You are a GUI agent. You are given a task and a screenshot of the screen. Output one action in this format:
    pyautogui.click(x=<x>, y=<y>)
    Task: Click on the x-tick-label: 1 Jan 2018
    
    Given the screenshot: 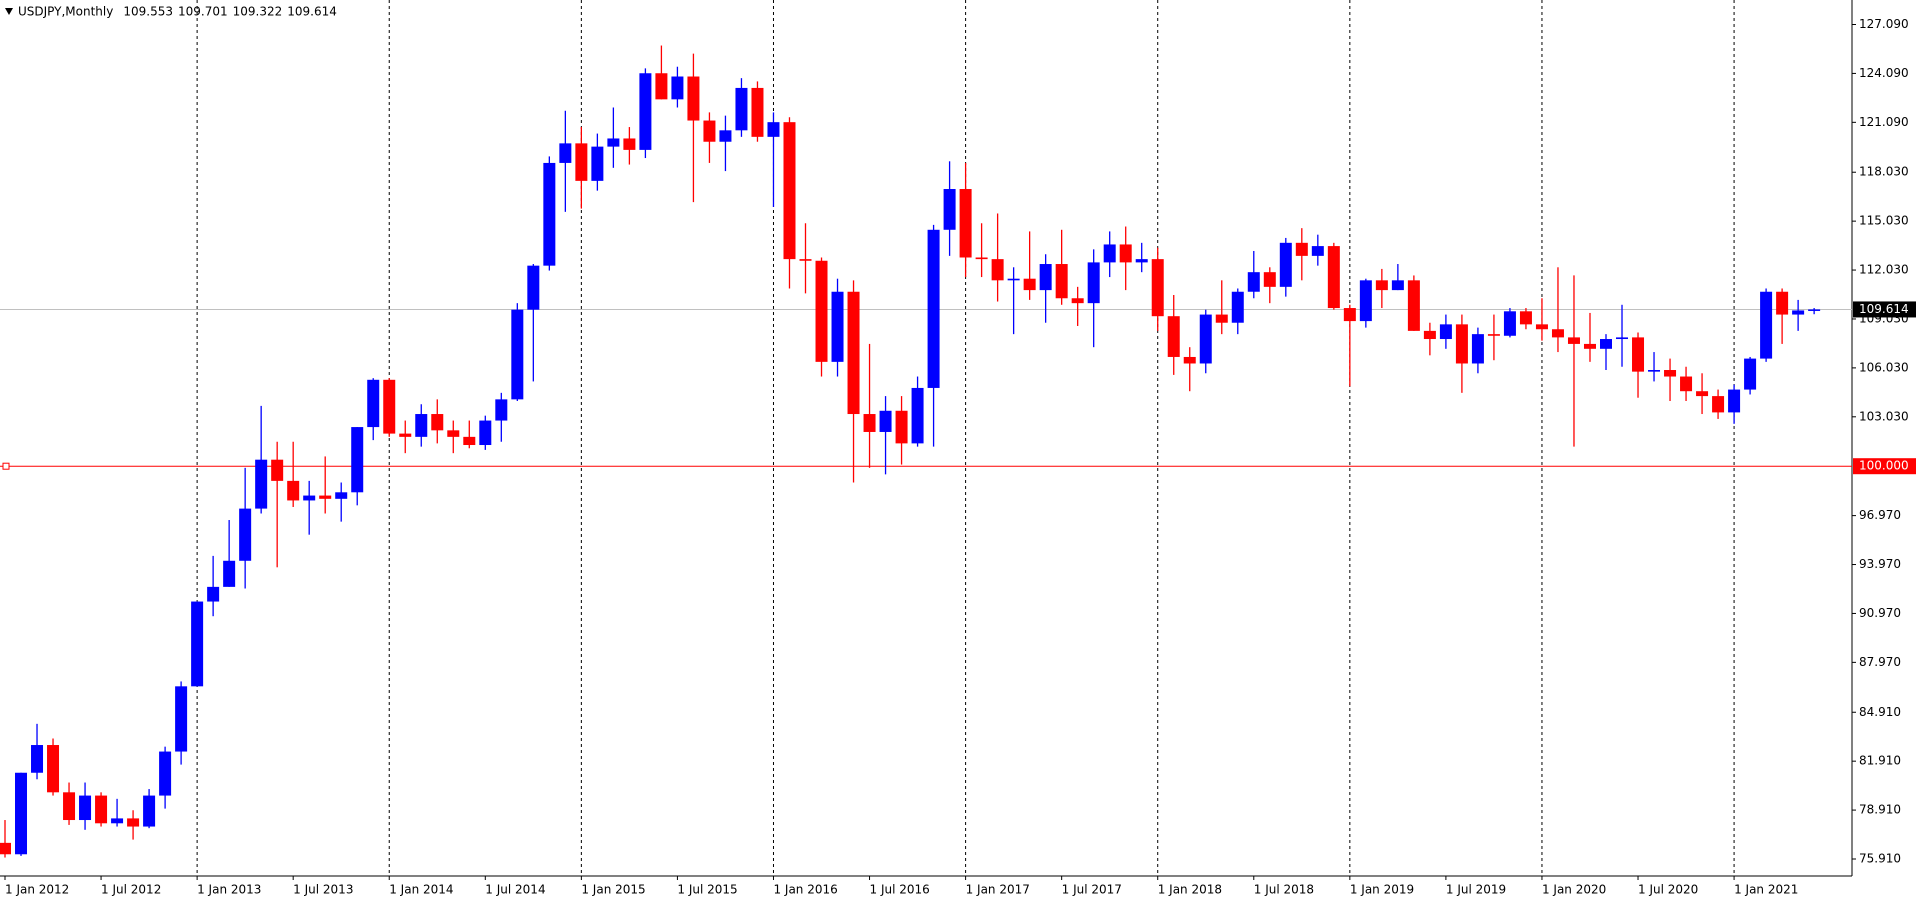 What is the action you would take?
    pyautogui.click(x=1190, y=890)
    